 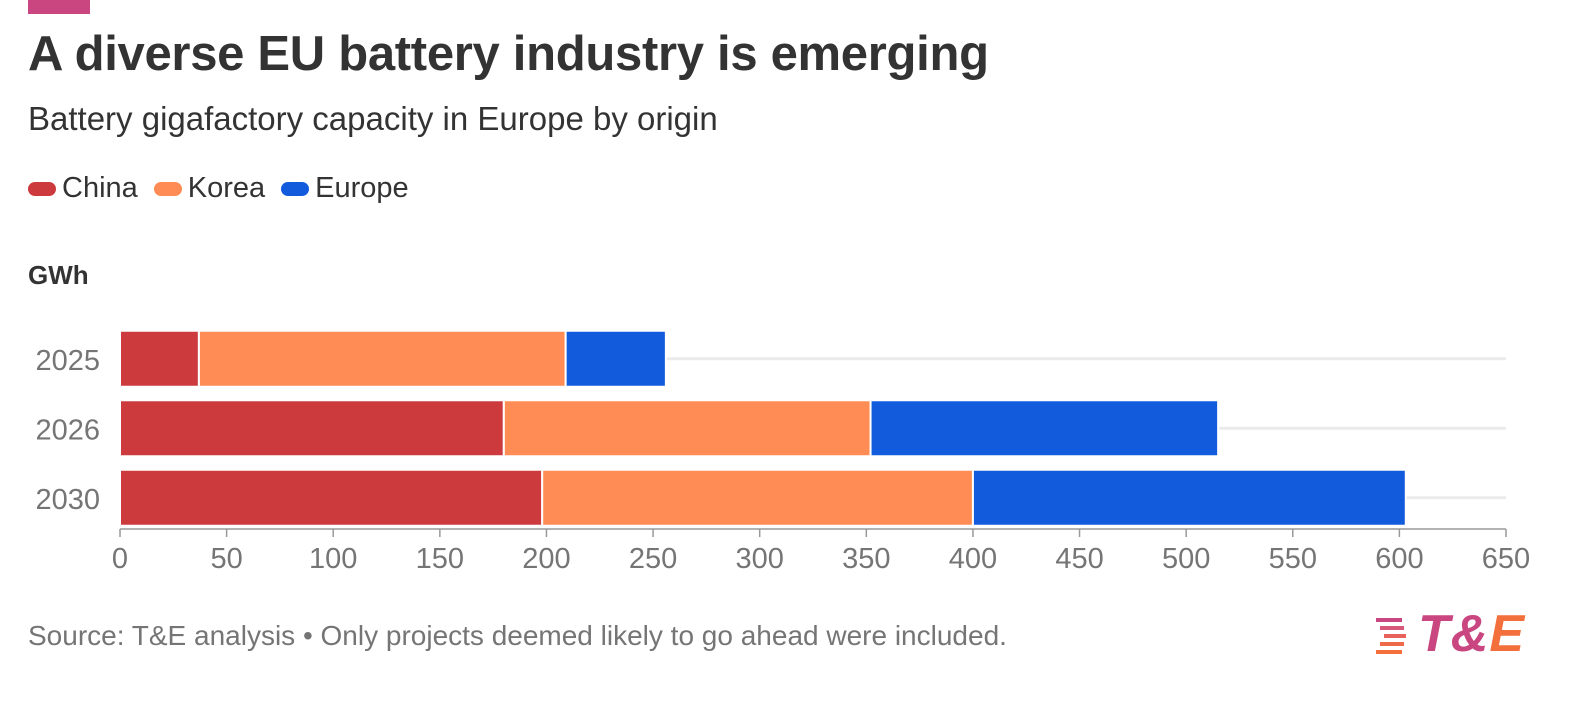 What do you see at coordinates (1044, 428) in the screenshot?
I see `bar-2026-europe` at bounding box center [1044, 428].